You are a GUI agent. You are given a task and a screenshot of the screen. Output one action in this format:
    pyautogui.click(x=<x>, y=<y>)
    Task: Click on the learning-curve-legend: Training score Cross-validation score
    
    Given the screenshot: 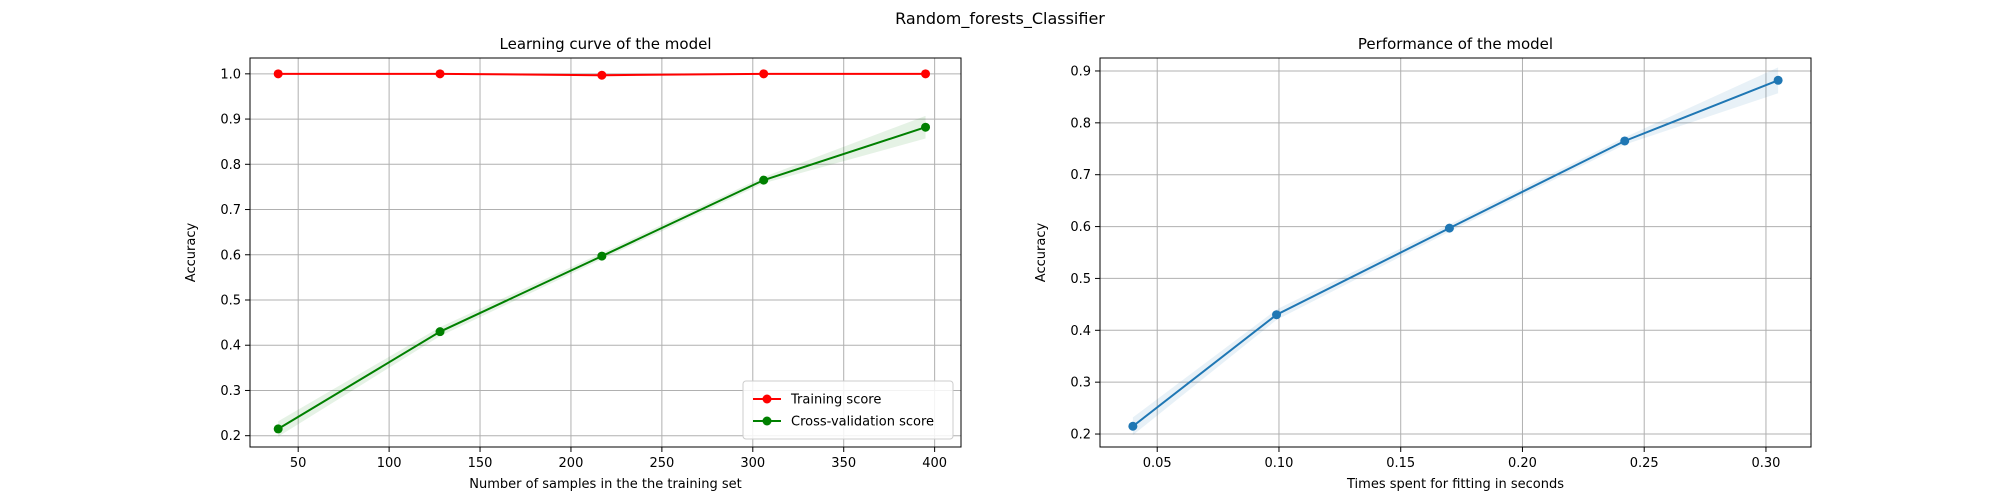 What is the action you would take?
    pyautogui.click(x=848, y=410)
    